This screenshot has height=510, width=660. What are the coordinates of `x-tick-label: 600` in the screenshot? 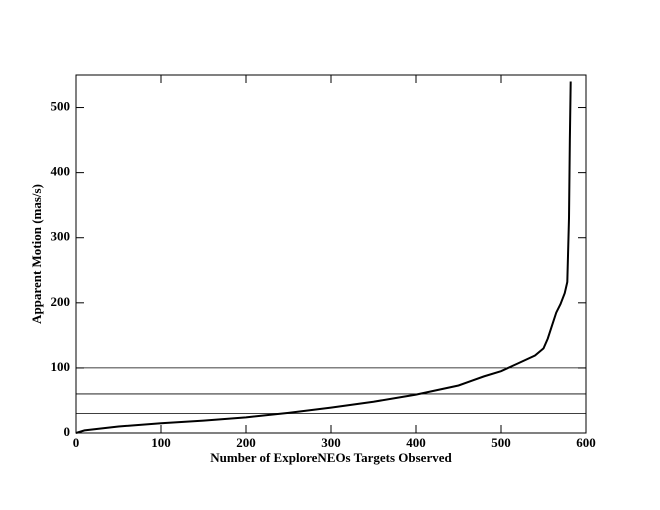 It's located at (586, 442).